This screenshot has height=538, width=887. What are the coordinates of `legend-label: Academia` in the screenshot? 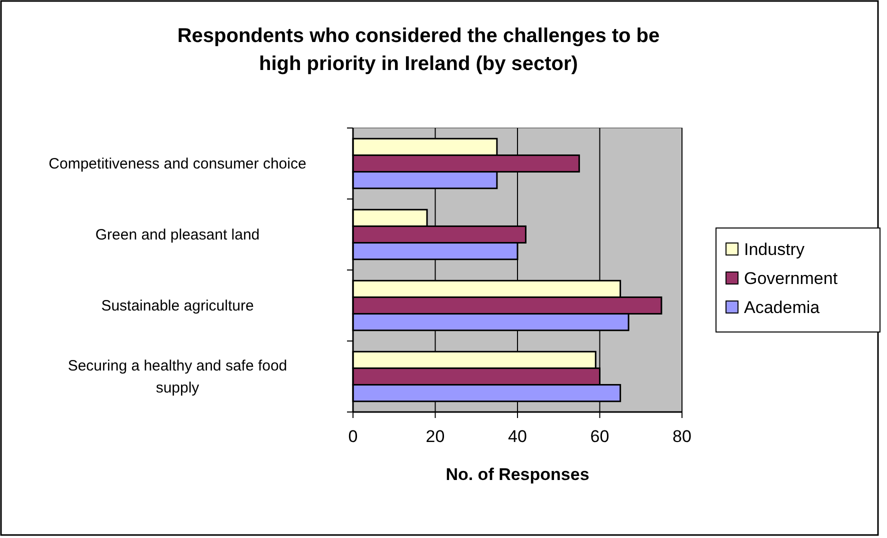 It's located at (782, 307).